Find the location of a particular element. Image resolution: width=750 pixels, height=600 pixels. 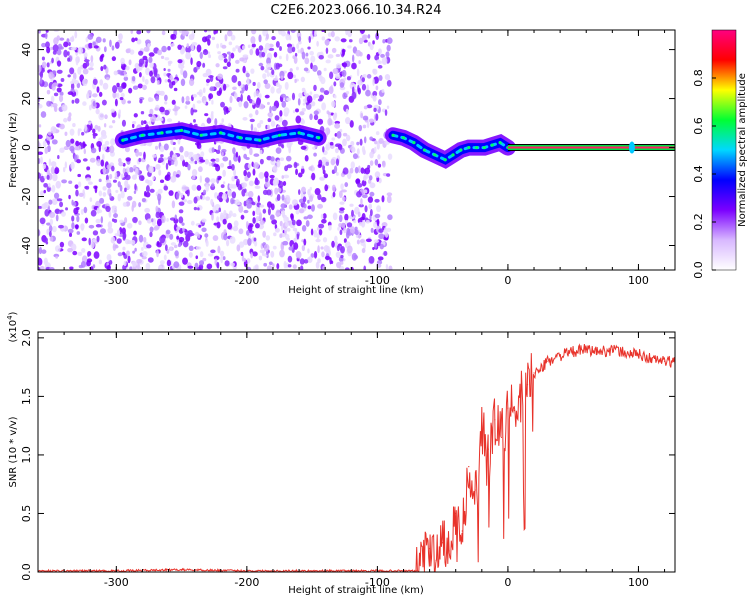

x-tick-label: 0 is located at coordinates (507, 582).